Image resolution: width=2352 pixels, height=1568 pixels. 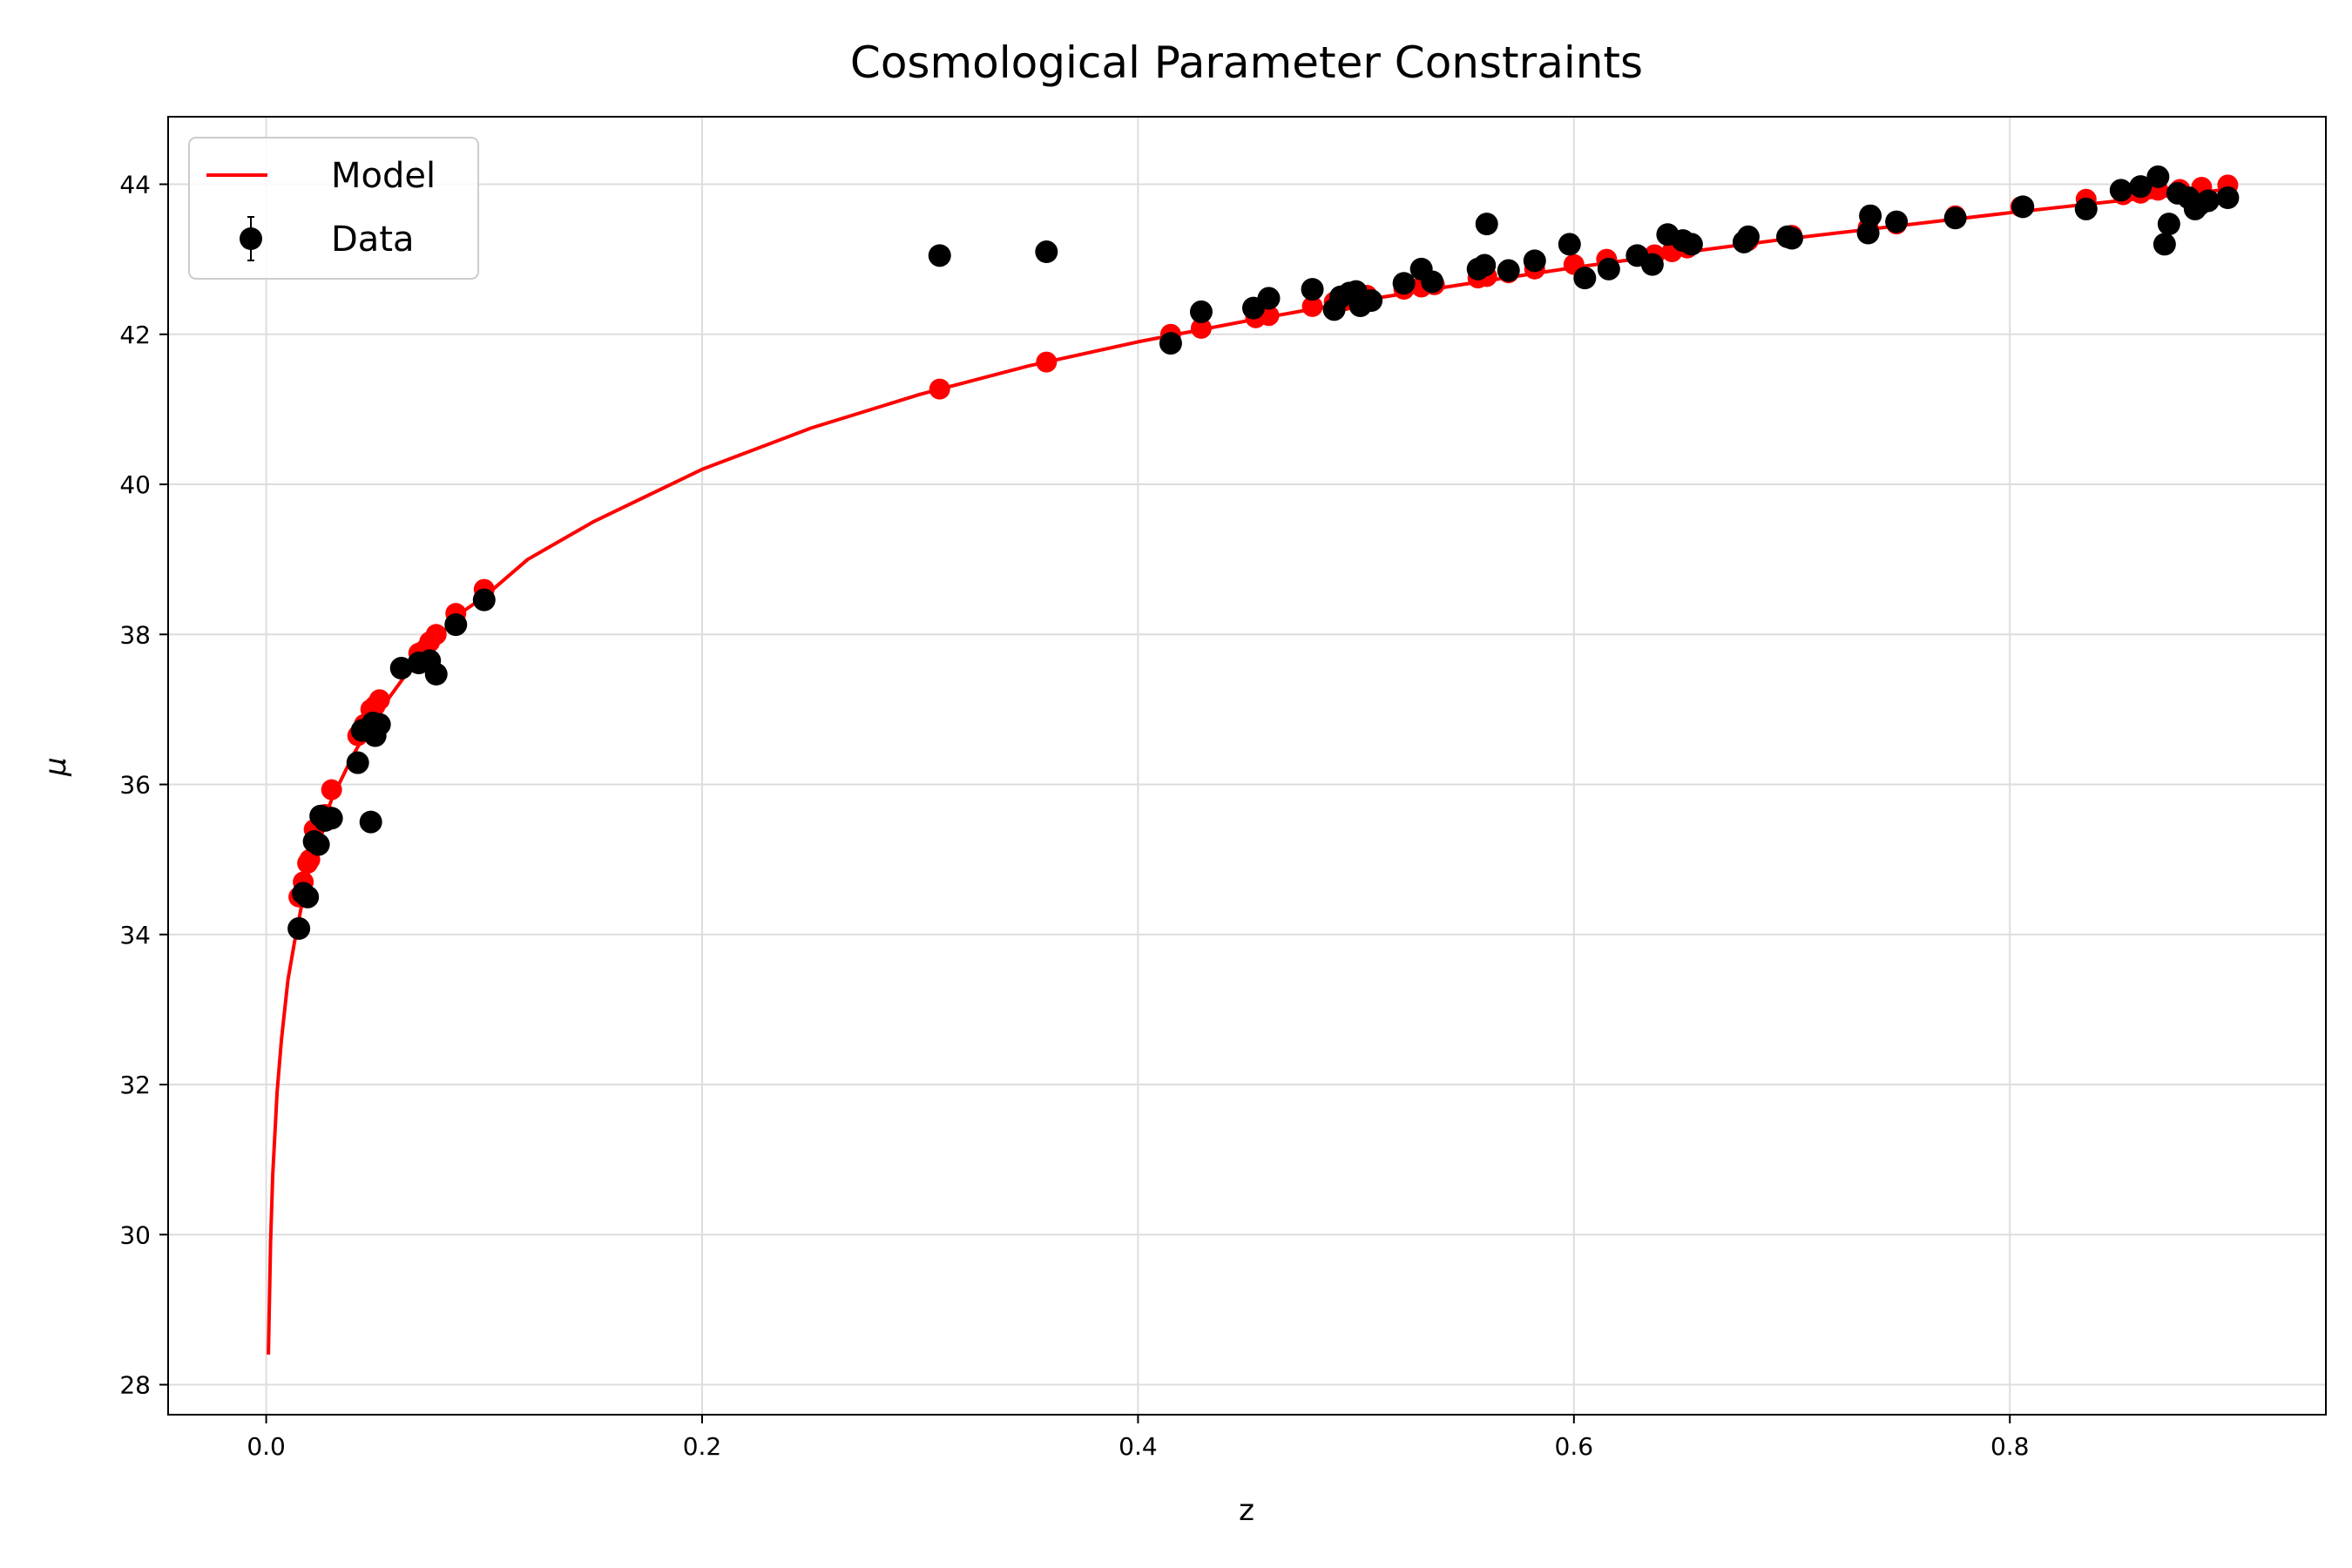 I want to click on y-tick-label: 42, so click(x=135, y=335).